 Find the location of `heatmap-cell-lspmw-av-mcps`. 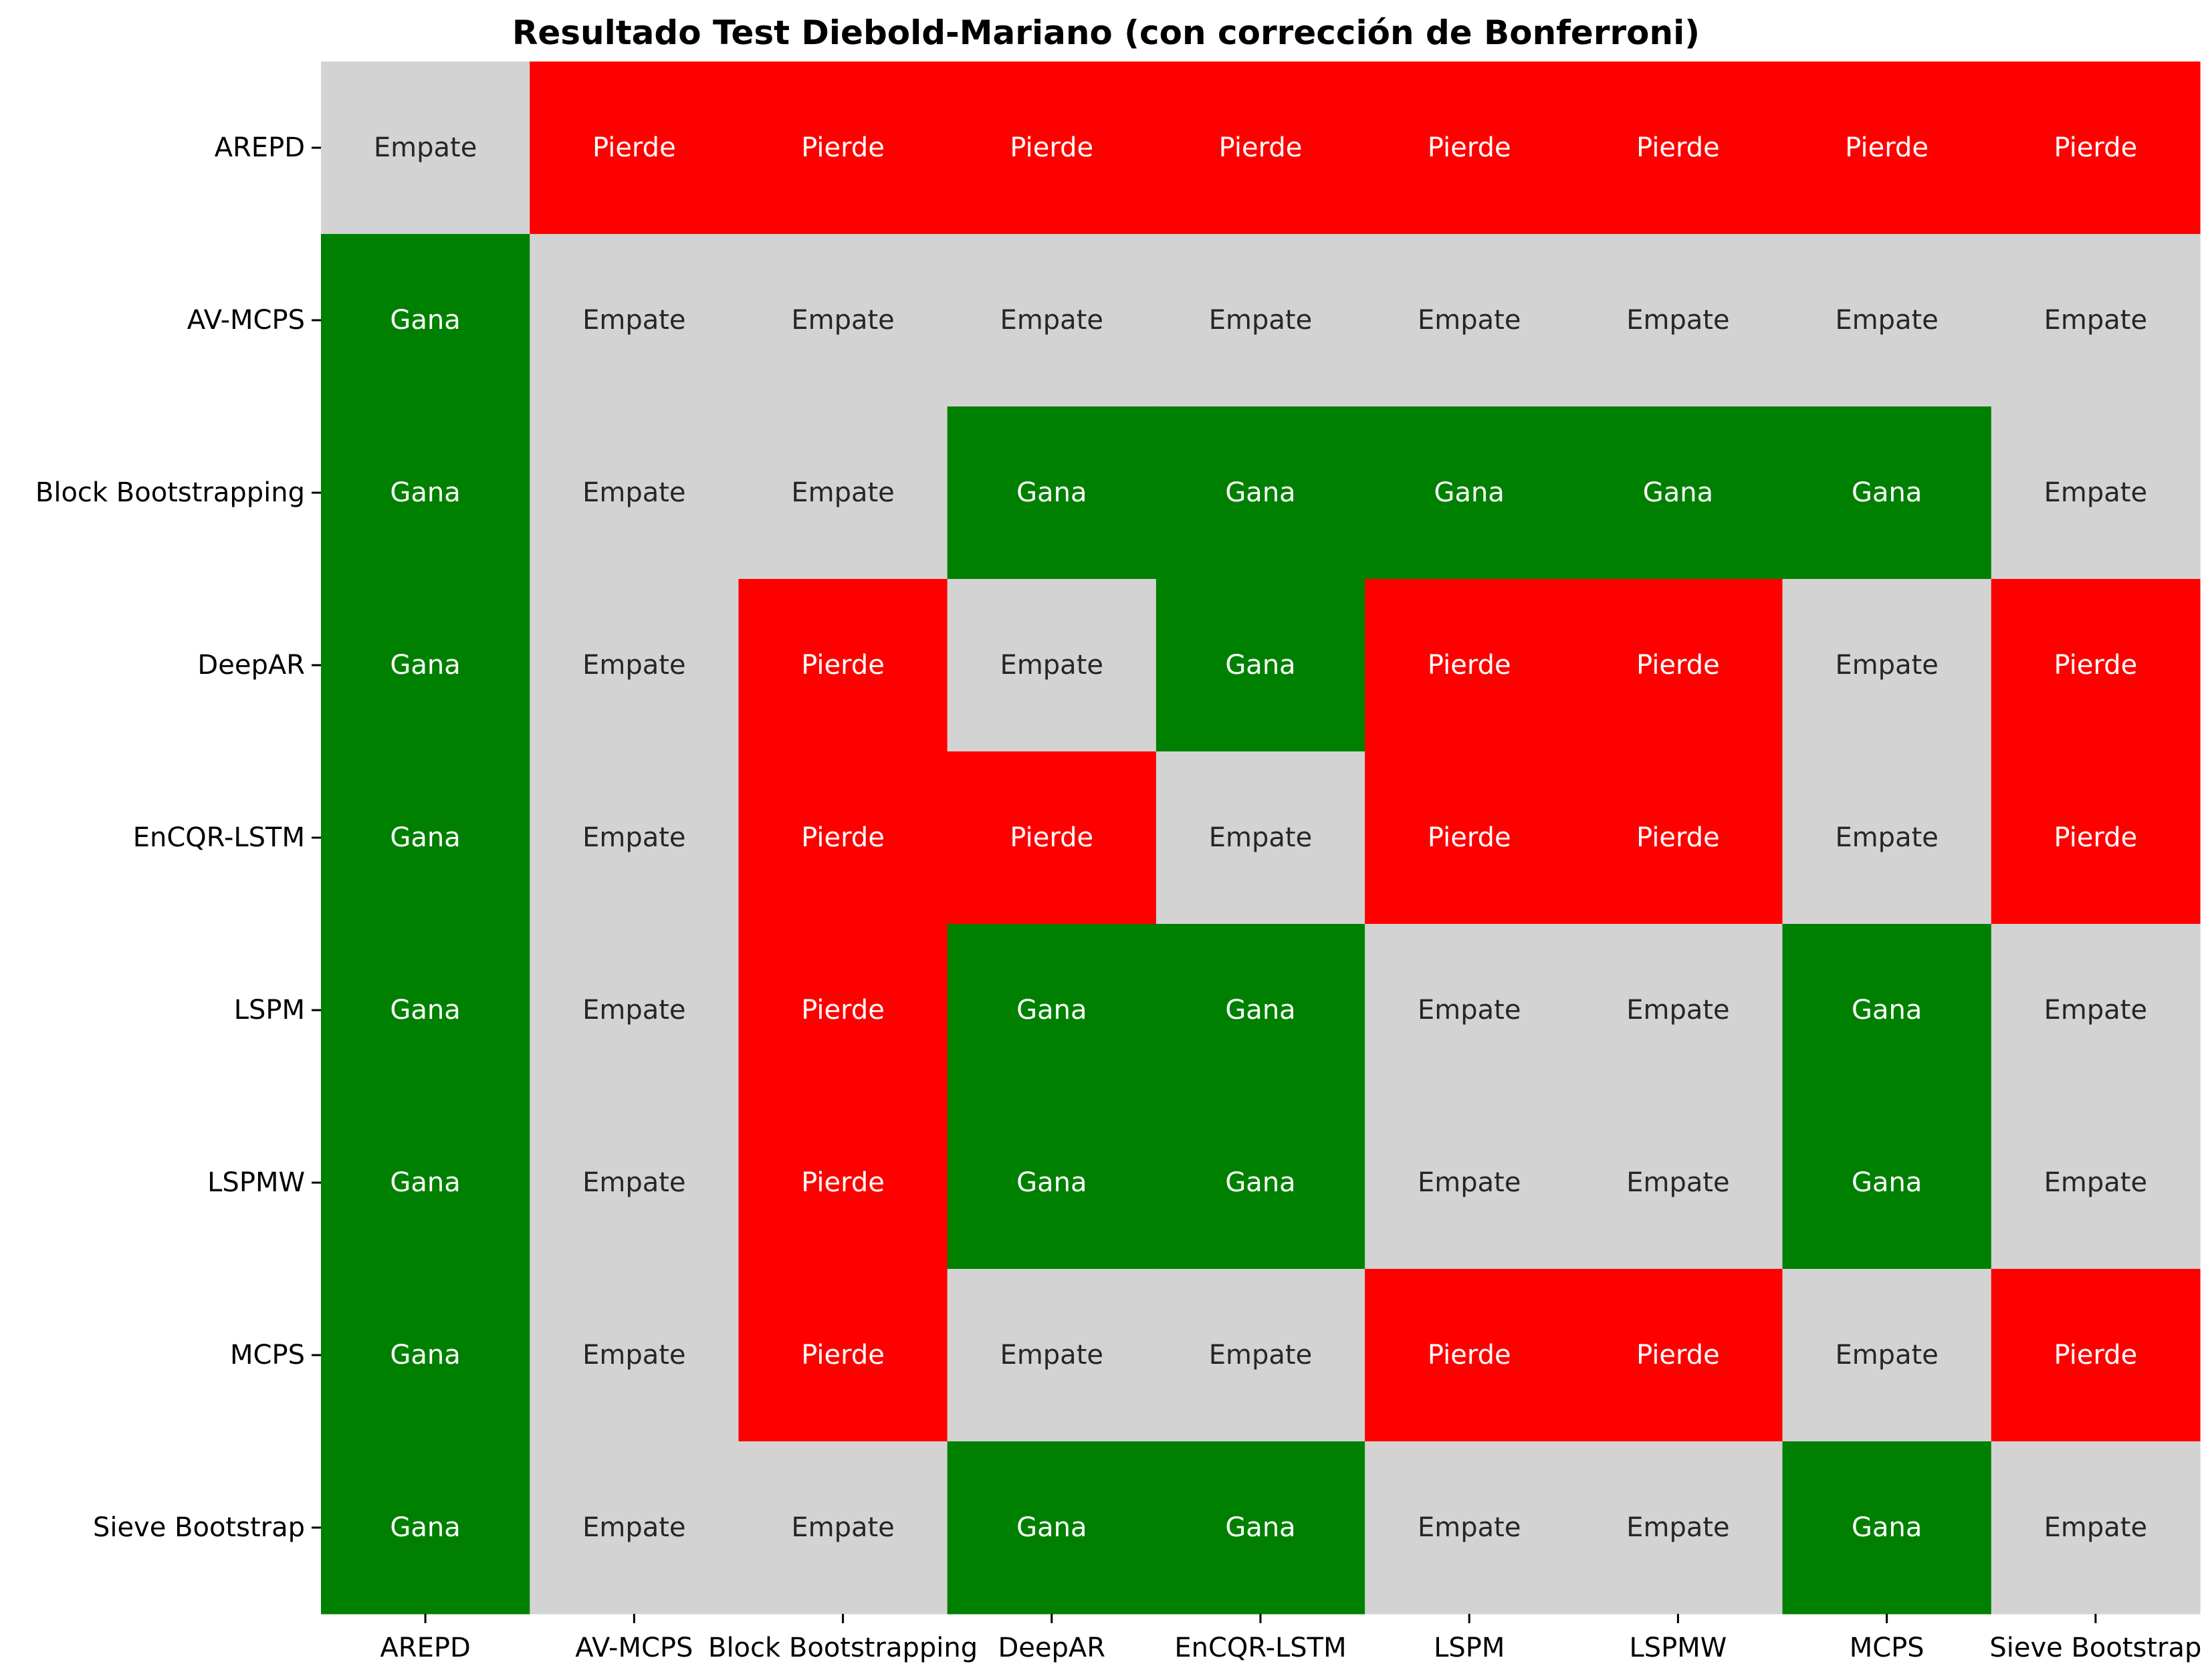

heatmap-cell-lspmw-av-mcps is located at coordinates (635, 1183).